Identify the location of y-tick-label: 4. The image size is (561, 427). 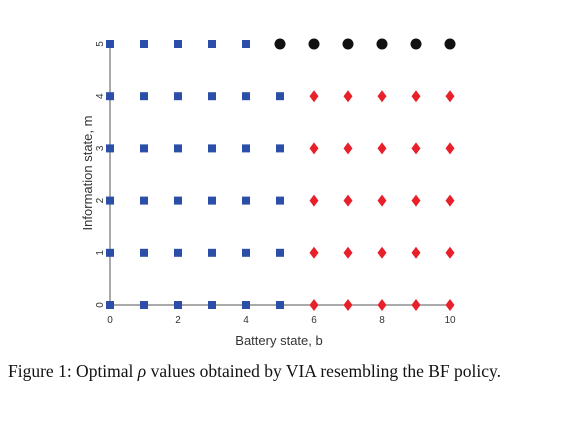
(100, 96).